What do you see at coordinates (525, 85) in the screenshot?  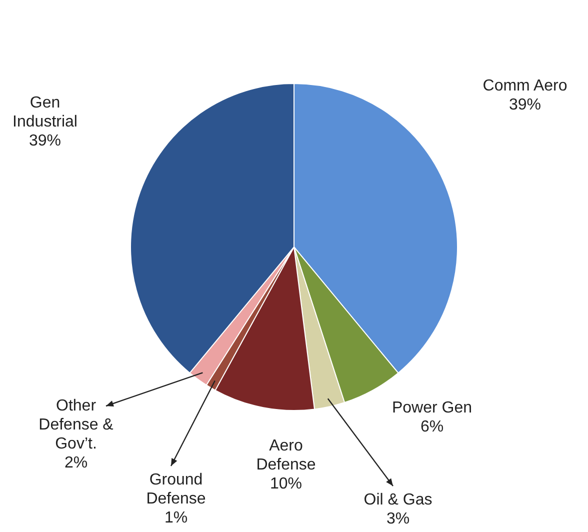 I see `slice-label: Comm Aero` at bounding box center [525, 85].